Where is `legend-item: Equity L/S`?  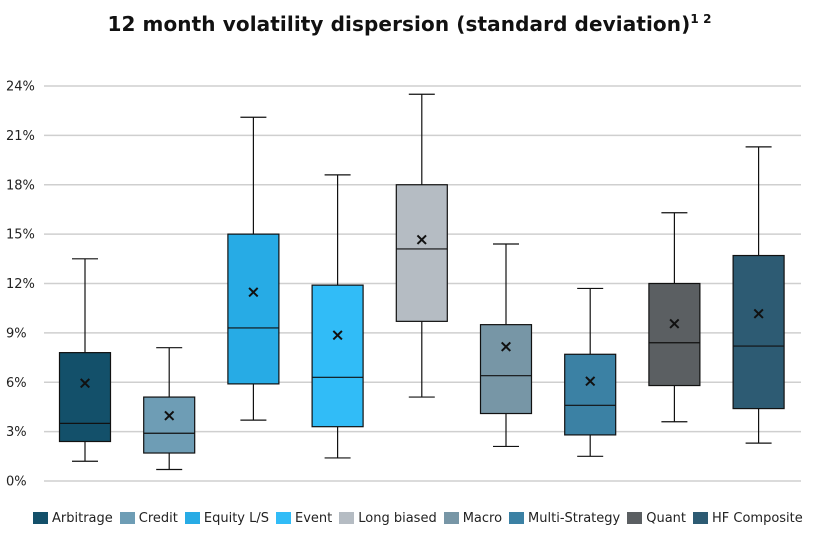
legend-item: Equity L/S is located at coordinates (226, 518).